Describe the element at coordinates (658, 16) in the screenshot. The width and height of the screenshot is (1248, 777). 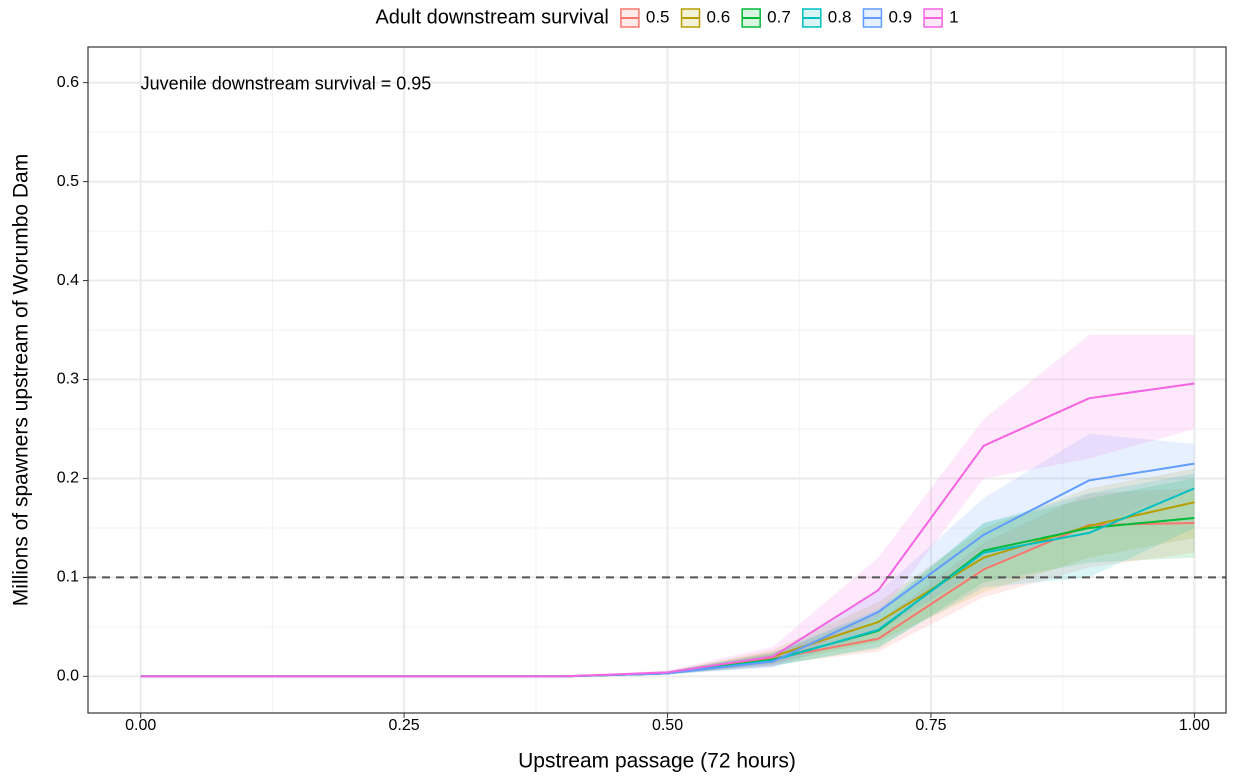
I see `legend-label: 0.5` at that location.